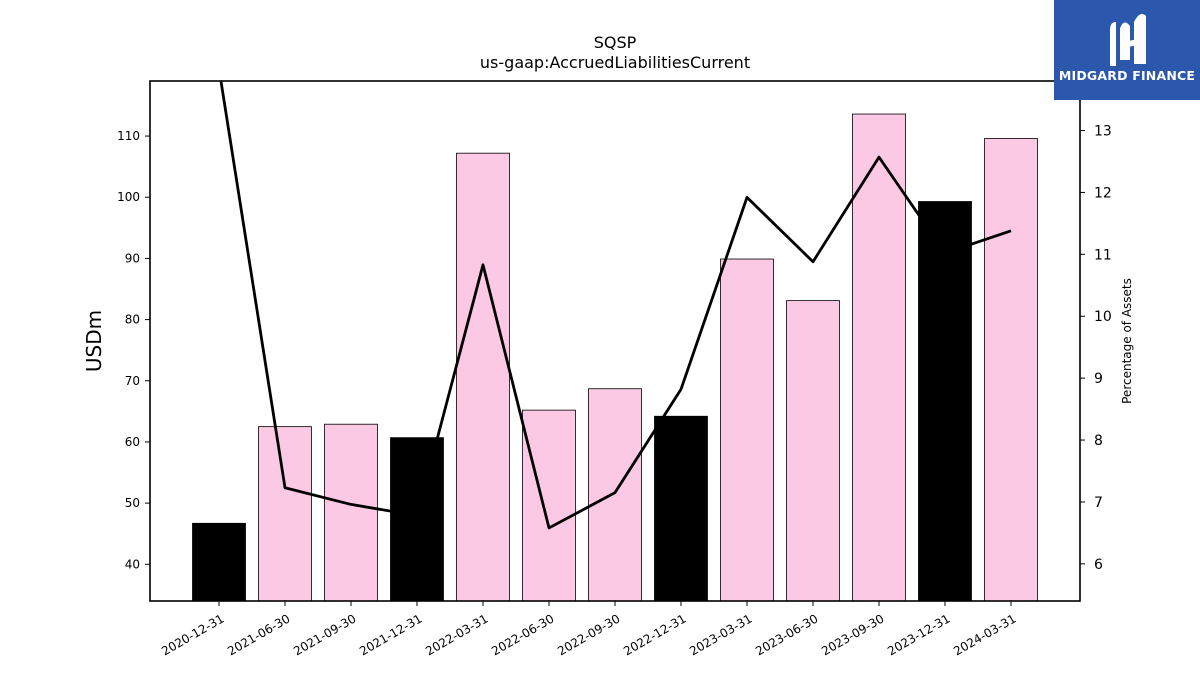 The width and height of the screenshot is (1200, 675). Describe the element at coordinates (984, 634) in the screenshot. I see `x-tick-label-2024-03-31: 2024-03-31` at that location.